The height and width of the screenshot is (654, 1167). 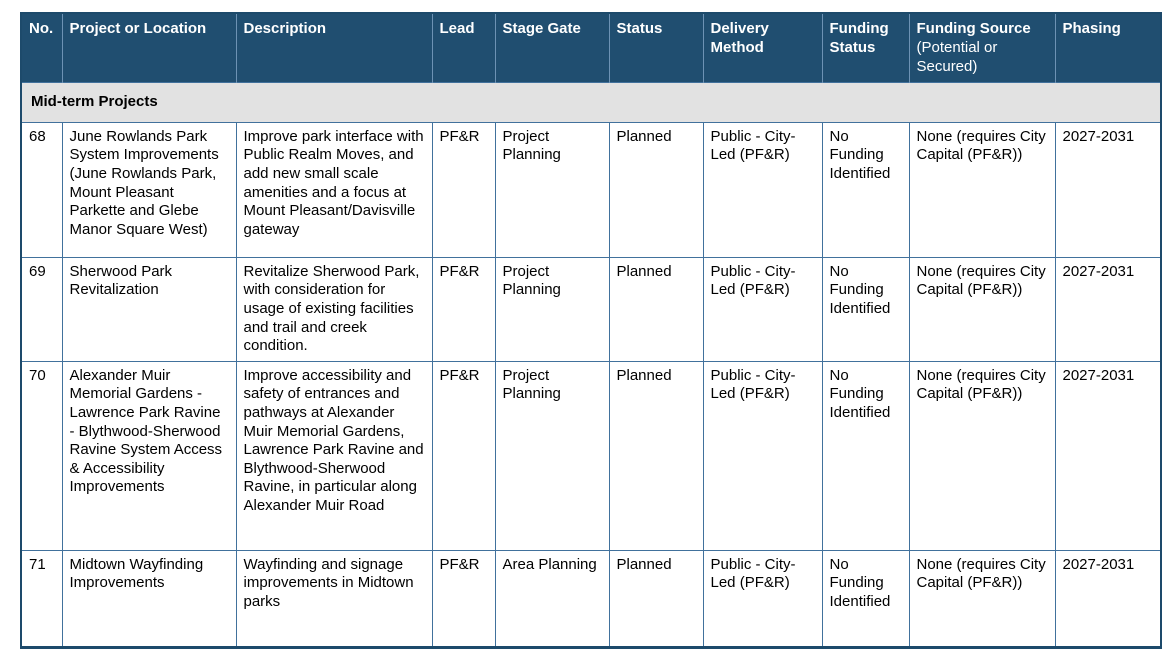 I want to click on col-header-delivery-method: Delivery Method, so click(x=763, y=48).